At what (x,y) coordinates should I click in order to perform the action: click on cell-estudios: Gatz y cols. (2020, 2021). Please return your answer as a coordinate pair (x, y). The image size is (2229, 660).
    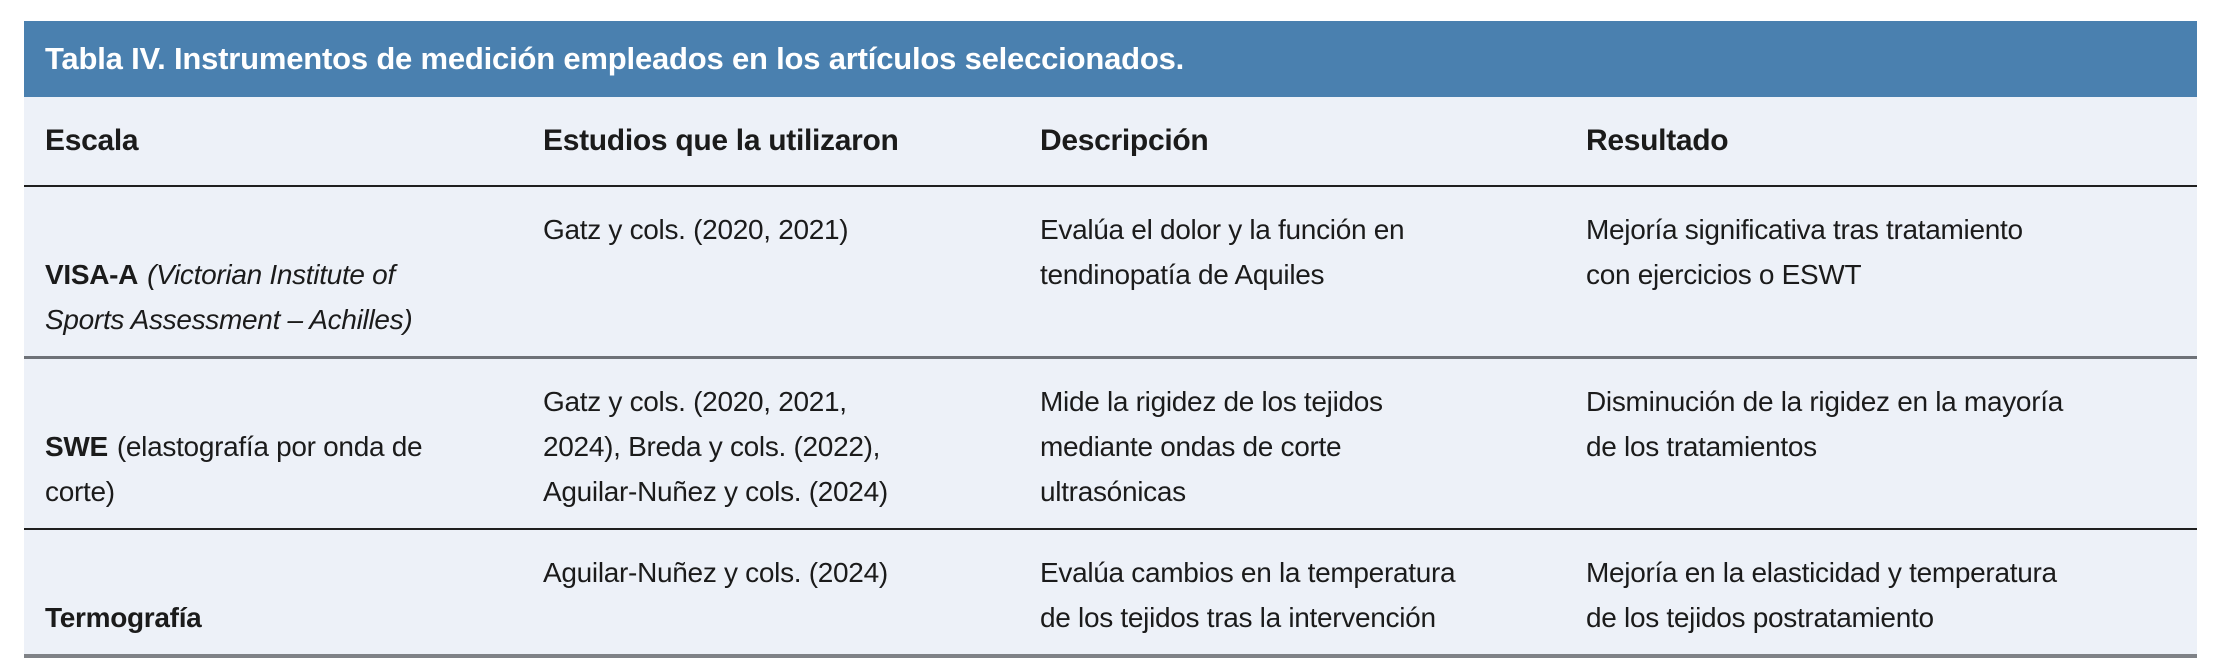
    Looking at the image, I should click on (696, 229).